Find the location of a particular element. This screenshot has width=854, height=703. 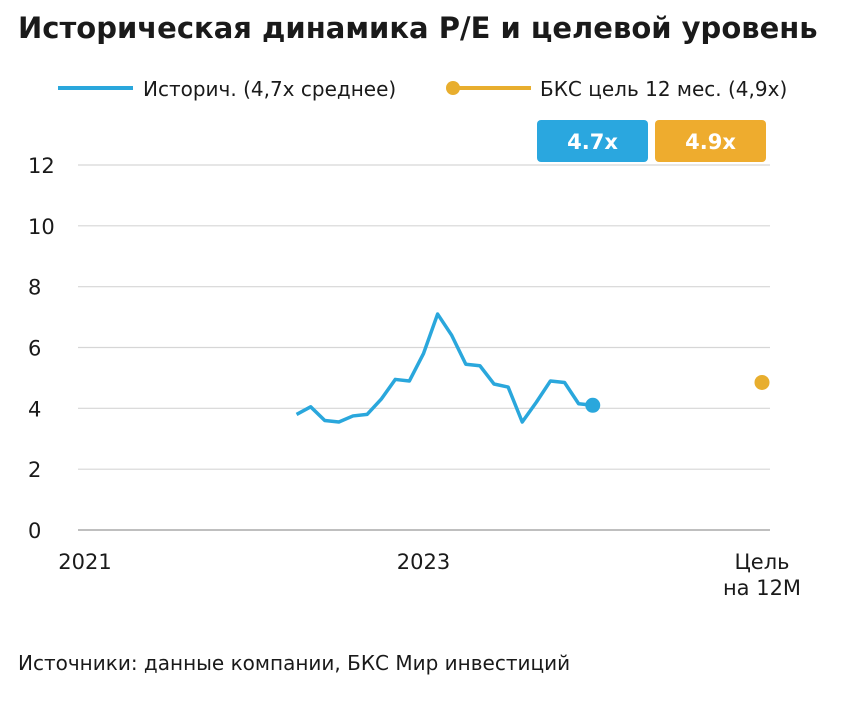

y-tick-label: 10 is located at coordinates (41, 227).